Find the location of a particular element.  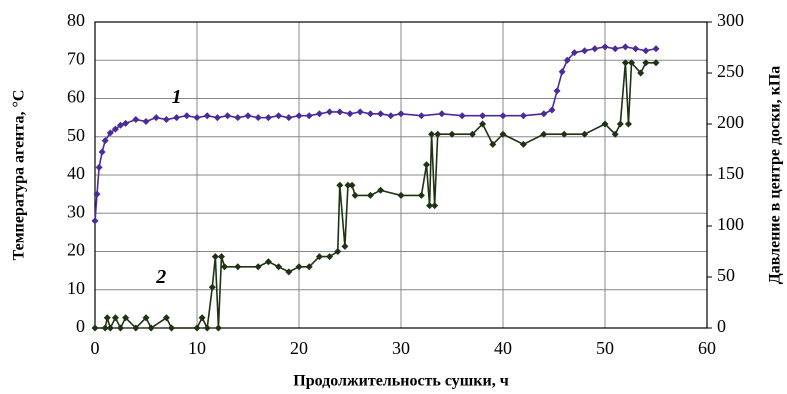

x-tick-label: 10 is located at coordinates (197, 348).